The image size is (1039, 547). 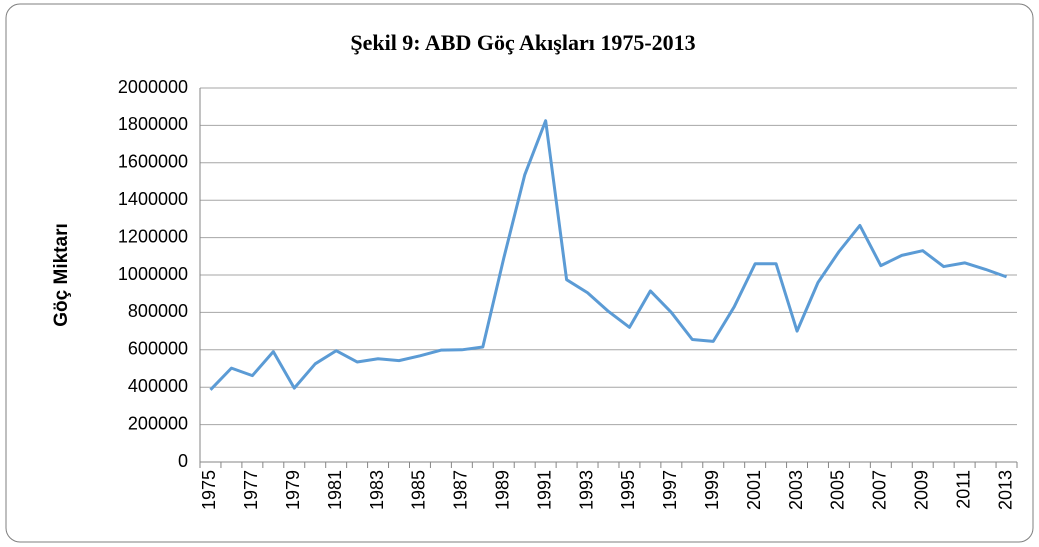 I want to click on x-tick-label: 2001, so click(x=754, y=490).